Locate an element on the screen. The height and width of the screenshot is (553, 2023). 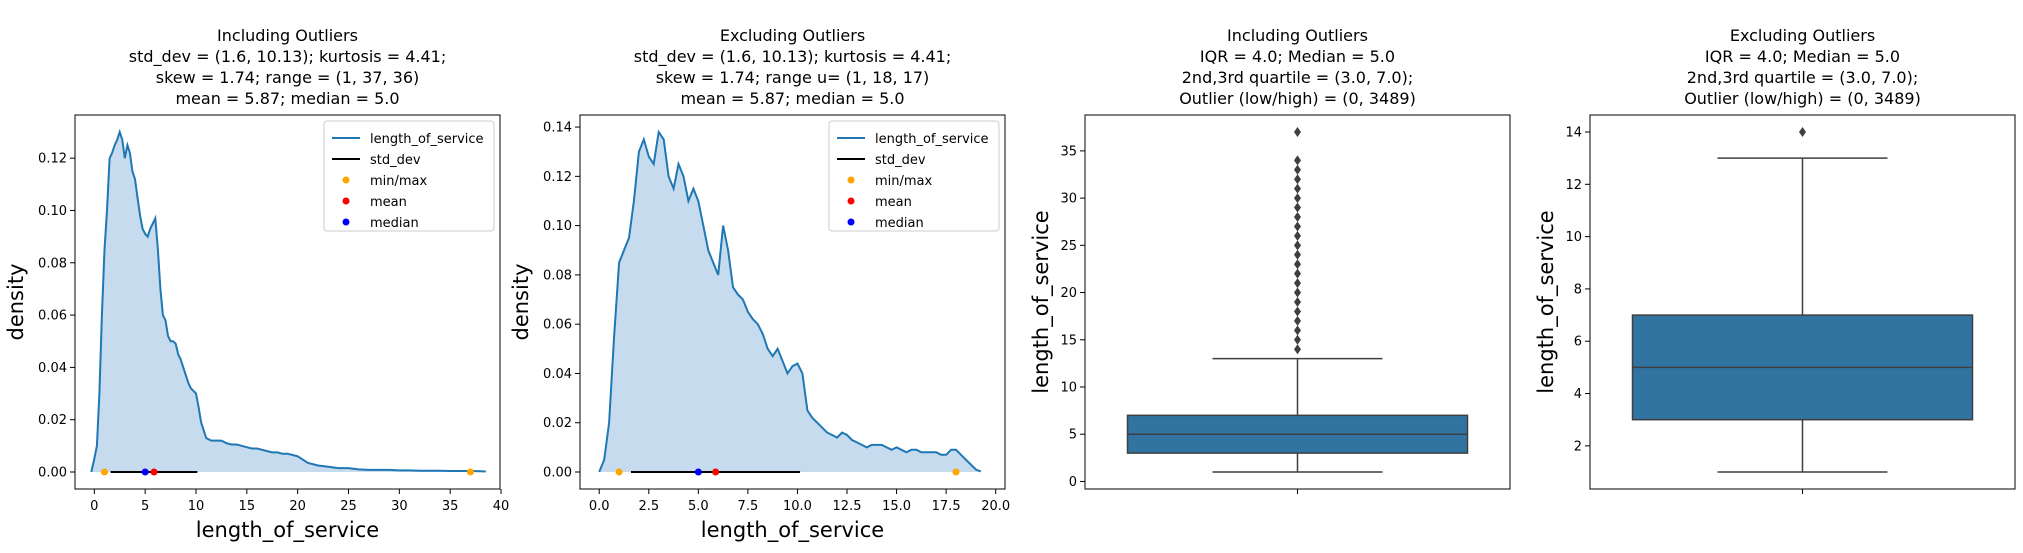
x-tick-label: 20.0 is located at coordinates (995, 506).